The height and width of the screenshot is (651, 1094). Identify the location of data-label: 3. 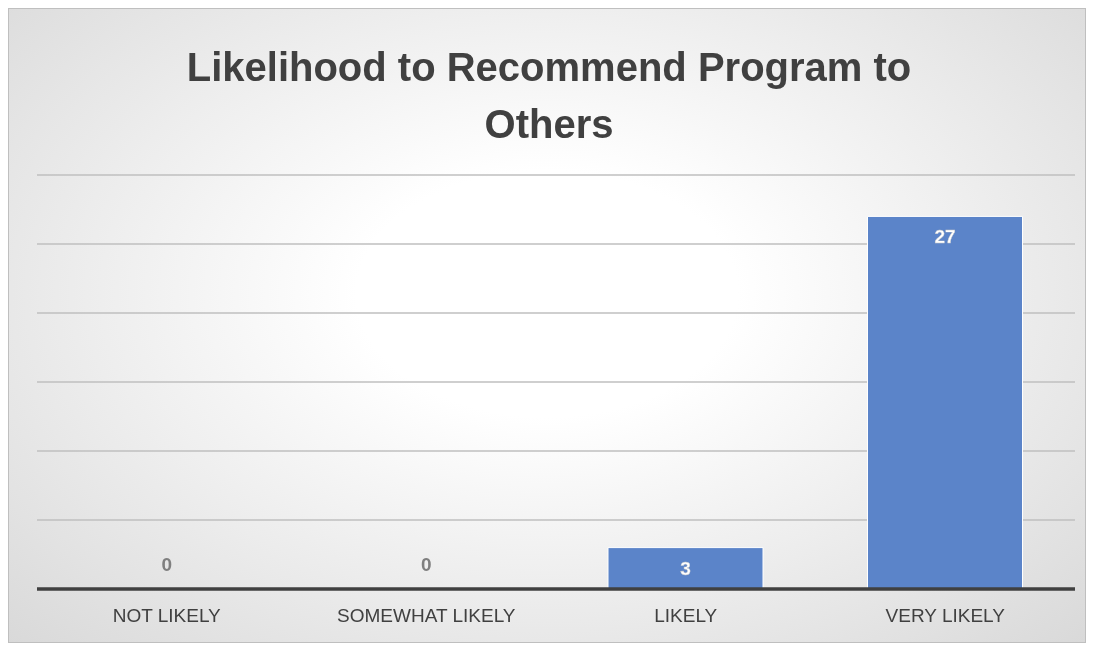
(685, 568).